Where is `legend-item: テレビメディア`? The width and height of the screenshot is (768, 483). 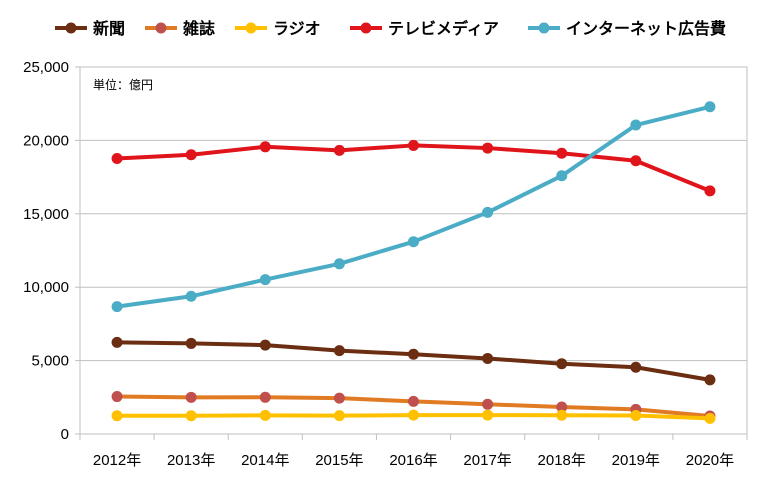 legend-item: テレビメディア is located at coordinates (424, 28).